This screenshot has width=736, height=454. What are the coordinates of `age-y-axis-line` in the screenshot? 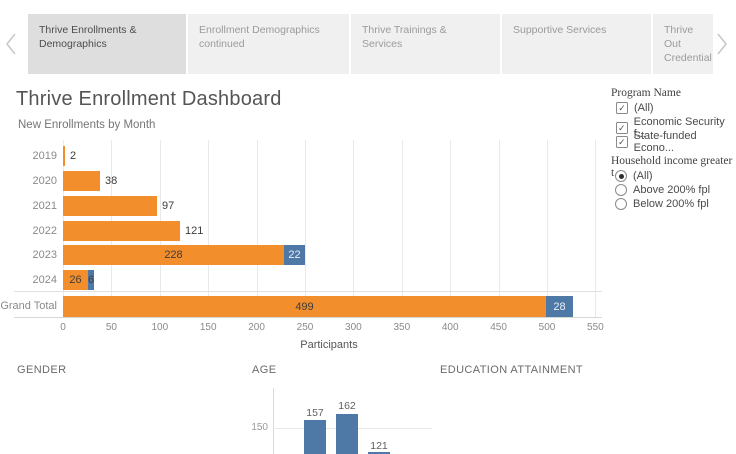 It's located at (273, 421).